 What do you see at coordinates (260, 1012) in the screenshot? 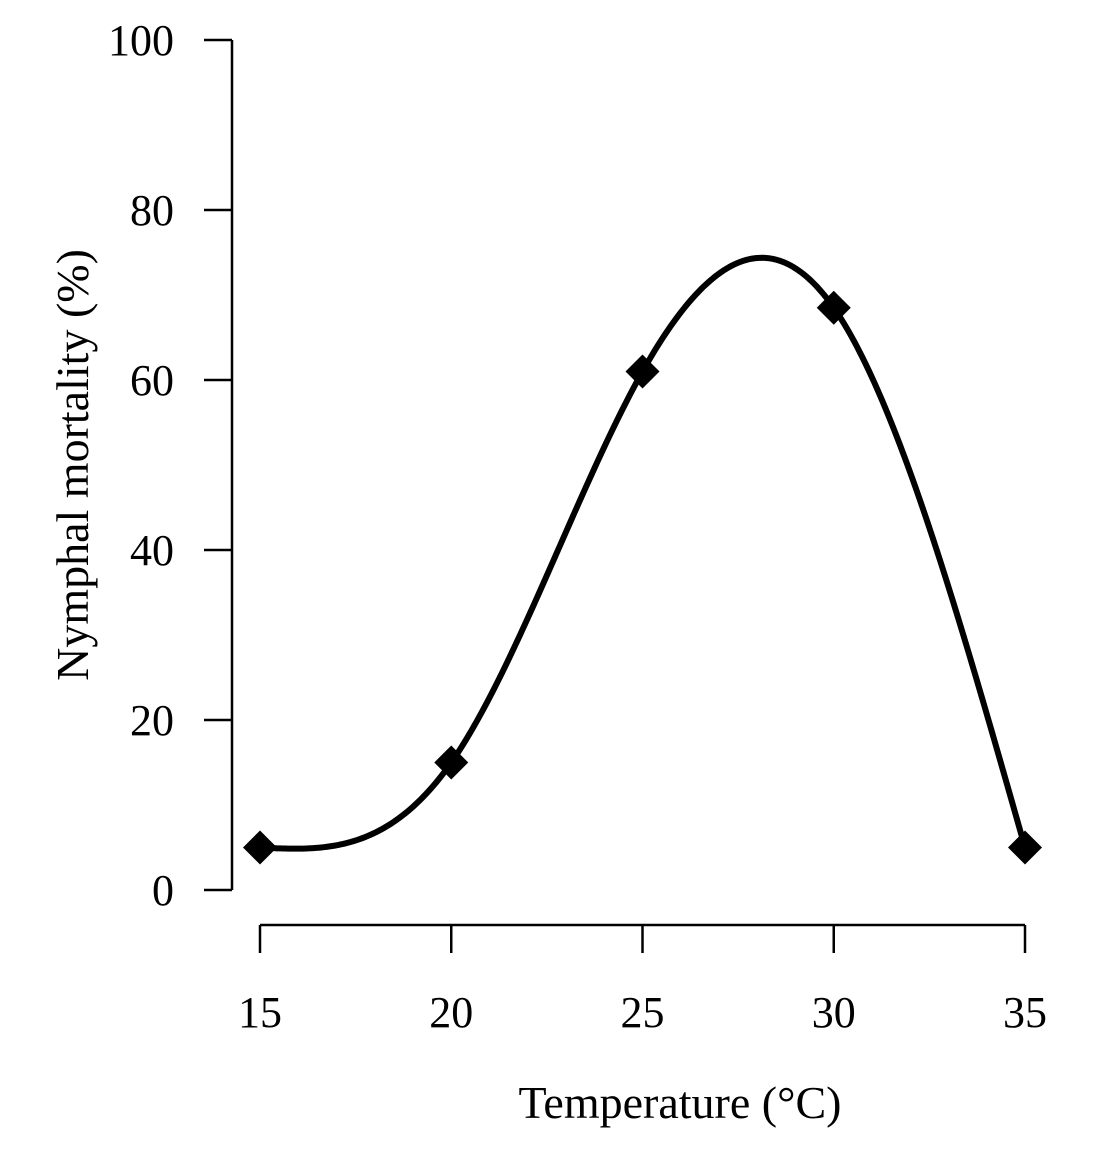
I see `x-tick-label: 15` at bounding box center [260, 1012].